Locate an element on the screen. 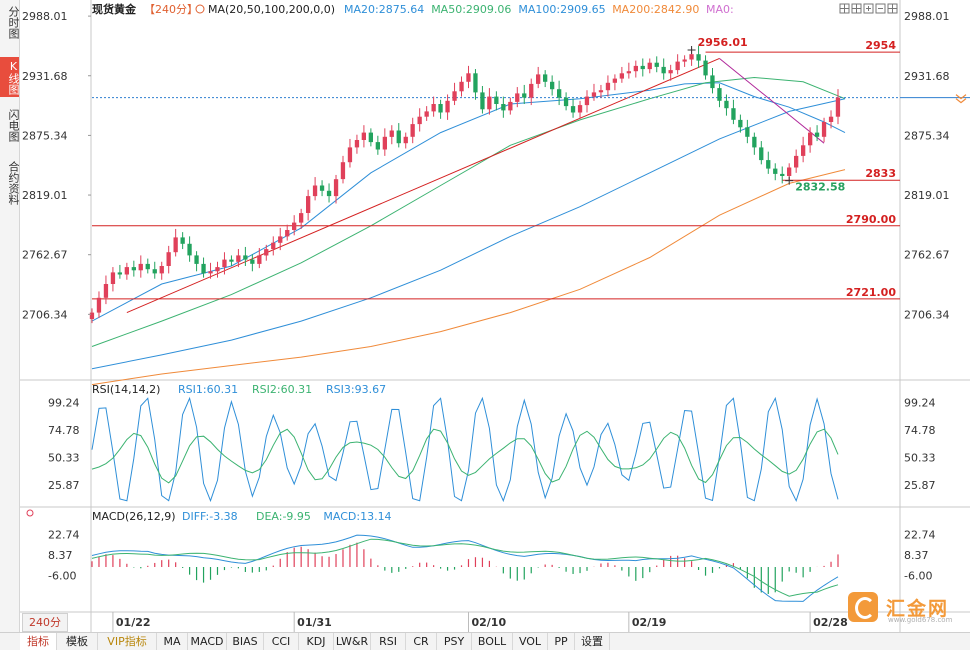 The image size is (970, 650). tab-lwr: LW&R is located at coordinates (352, 641).